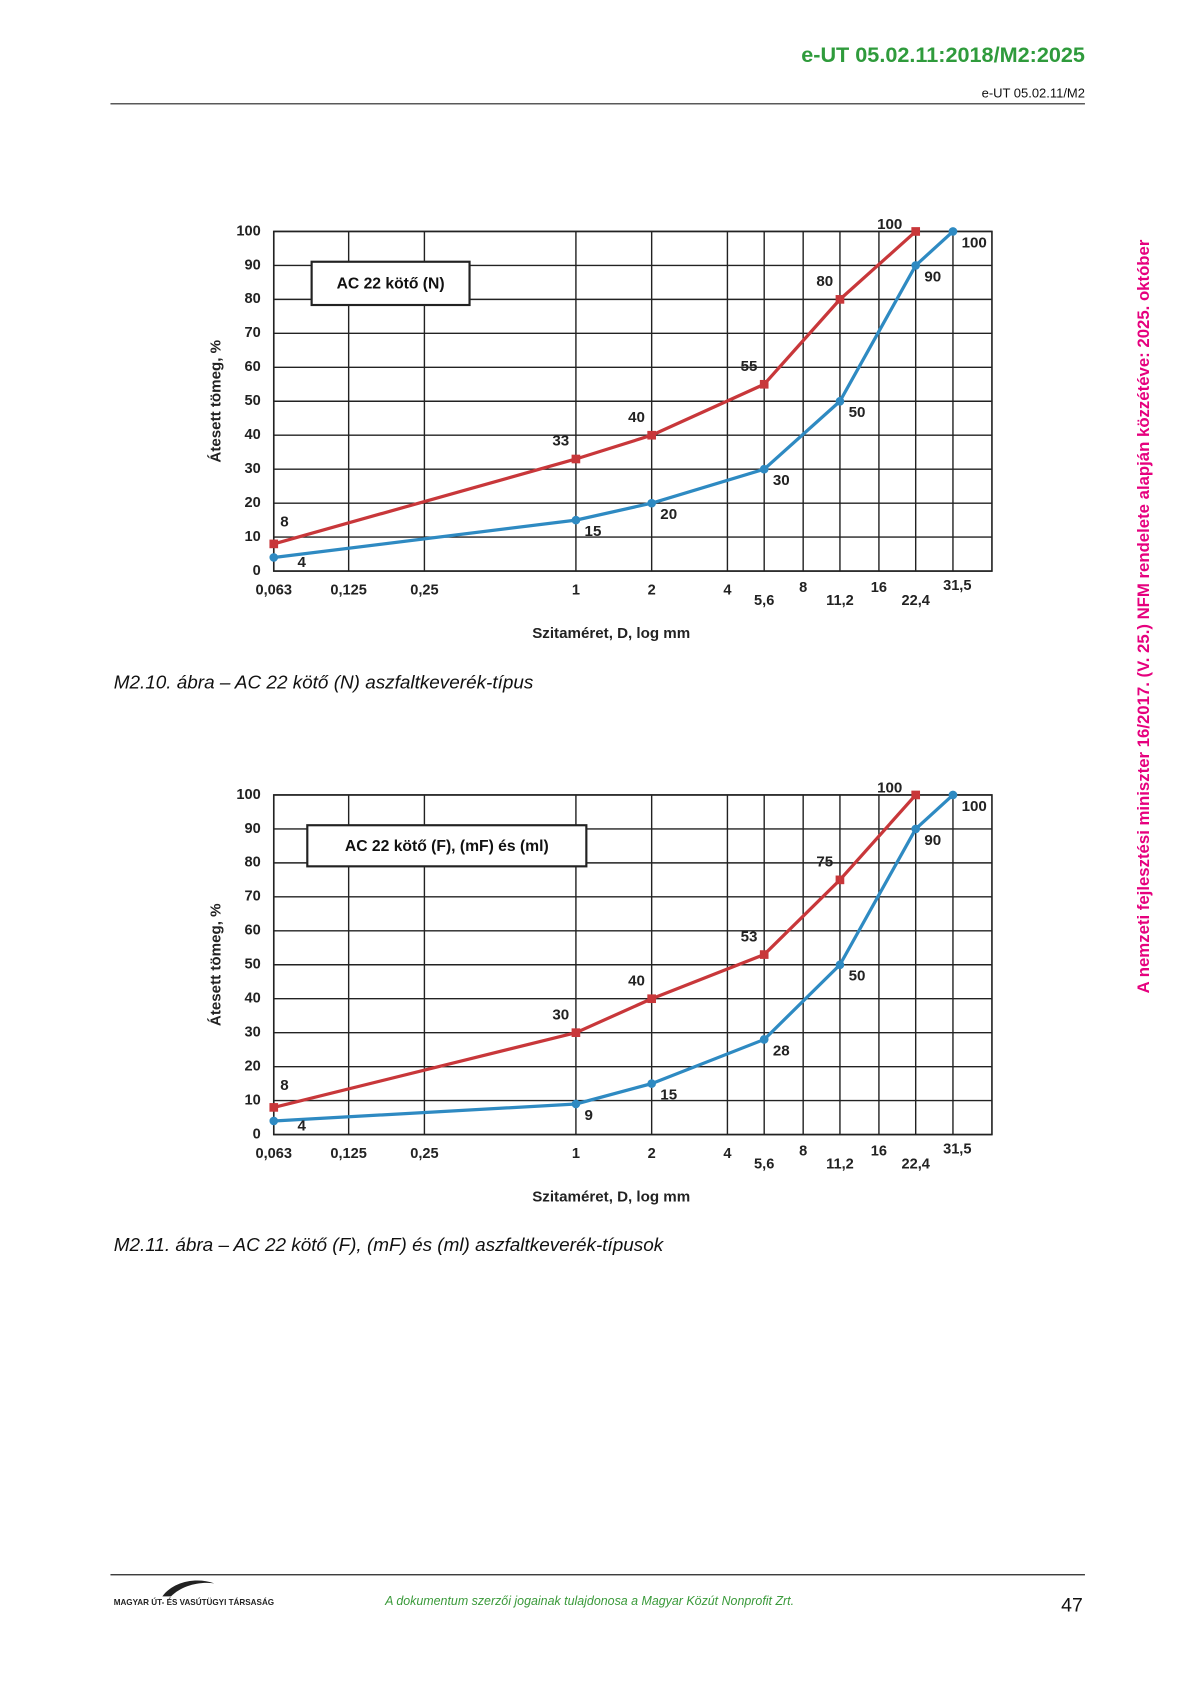 The height and width of the screenshot is (1689, 1190). What do you see at coordinates (879, 588) in the screenshot?
I see `x-tick-label: 16` at bounding box center [879, 588].